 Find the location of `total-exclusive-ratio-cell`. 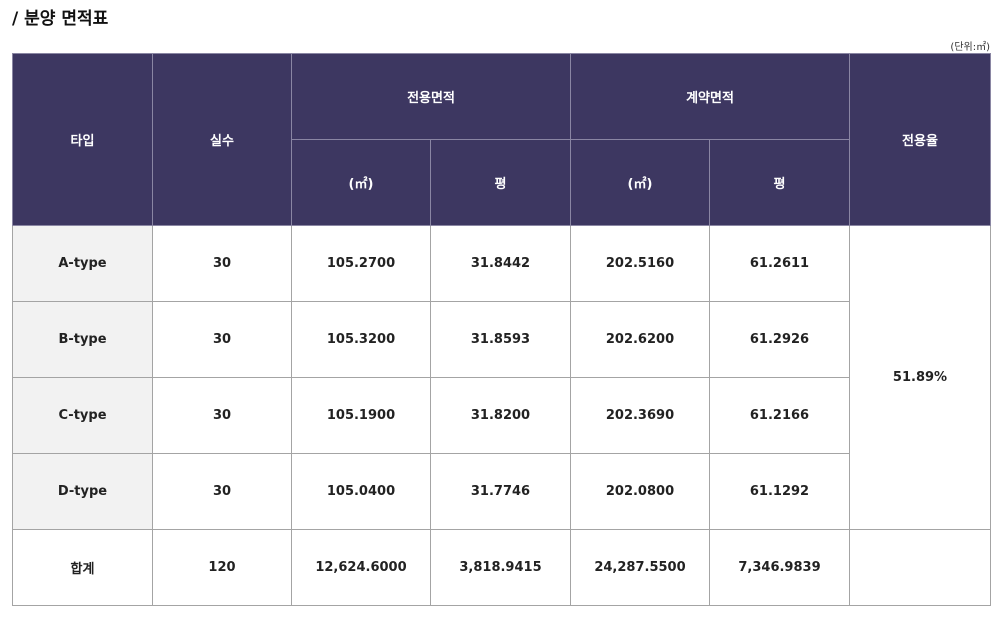

total-exclusive-ratio-cell is located at coordinates (920, 567).